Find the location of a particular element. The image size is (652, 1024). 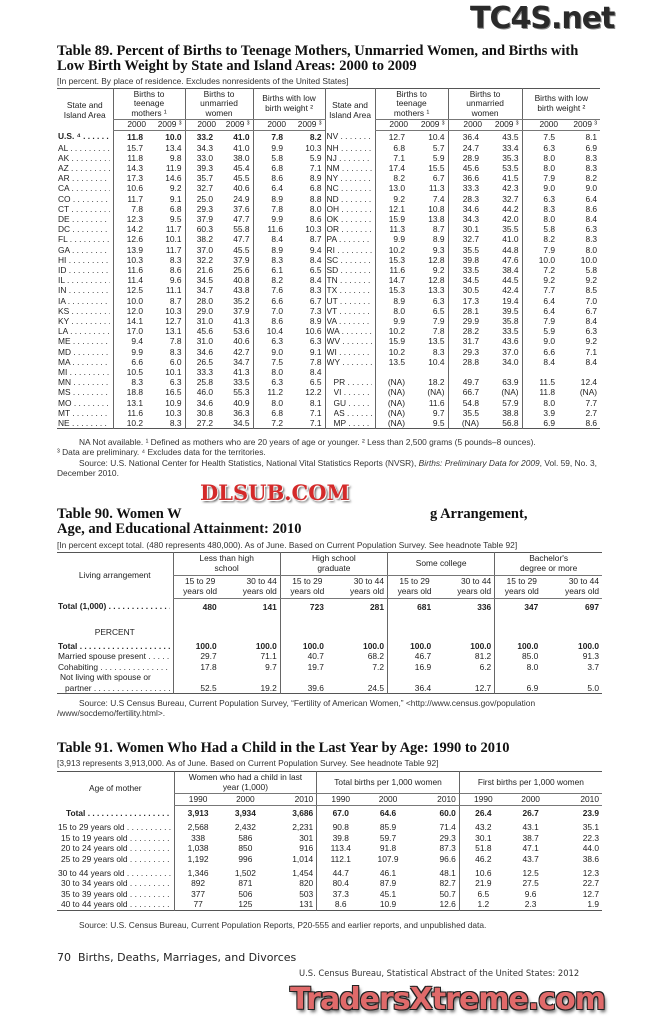

value-cell: 12.3 is located at coordinates (130, 219).